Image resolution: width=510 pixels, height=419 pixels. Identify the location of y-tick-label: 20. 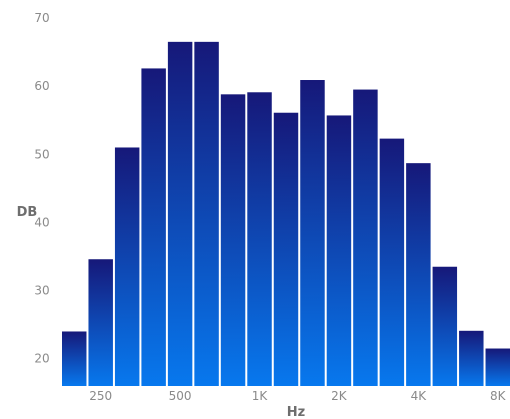
(41, 359).